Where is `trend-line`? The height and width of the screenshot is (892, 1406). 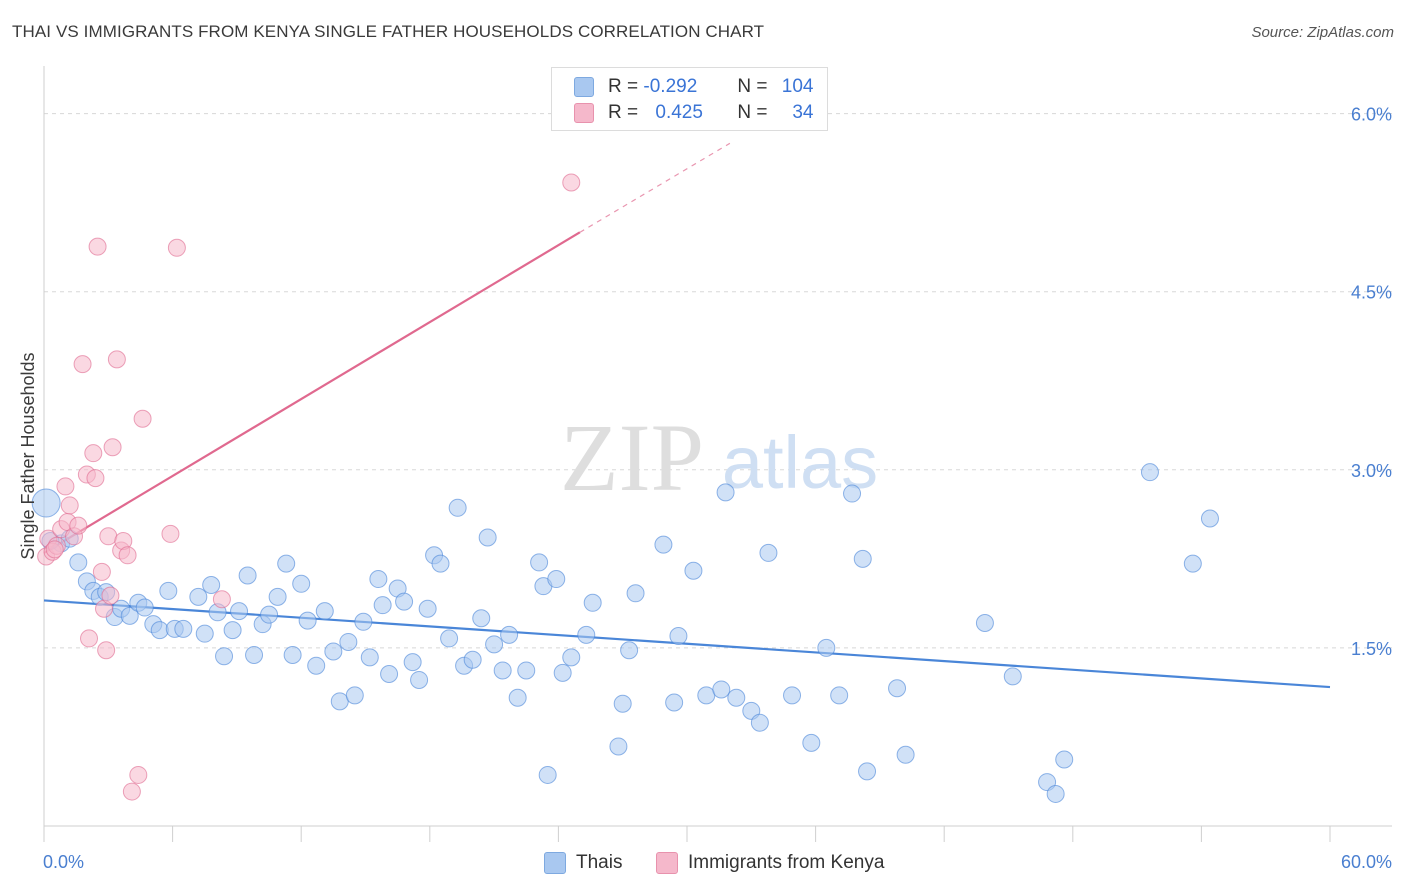 trend-line is located at coordinates (312, 392).